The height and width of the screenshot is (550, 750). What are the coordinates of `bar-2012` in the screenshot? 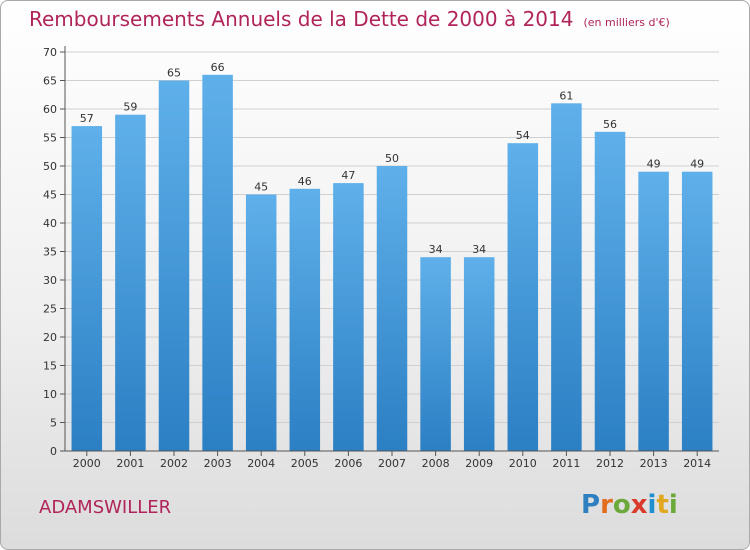 It's located at (610, 291).